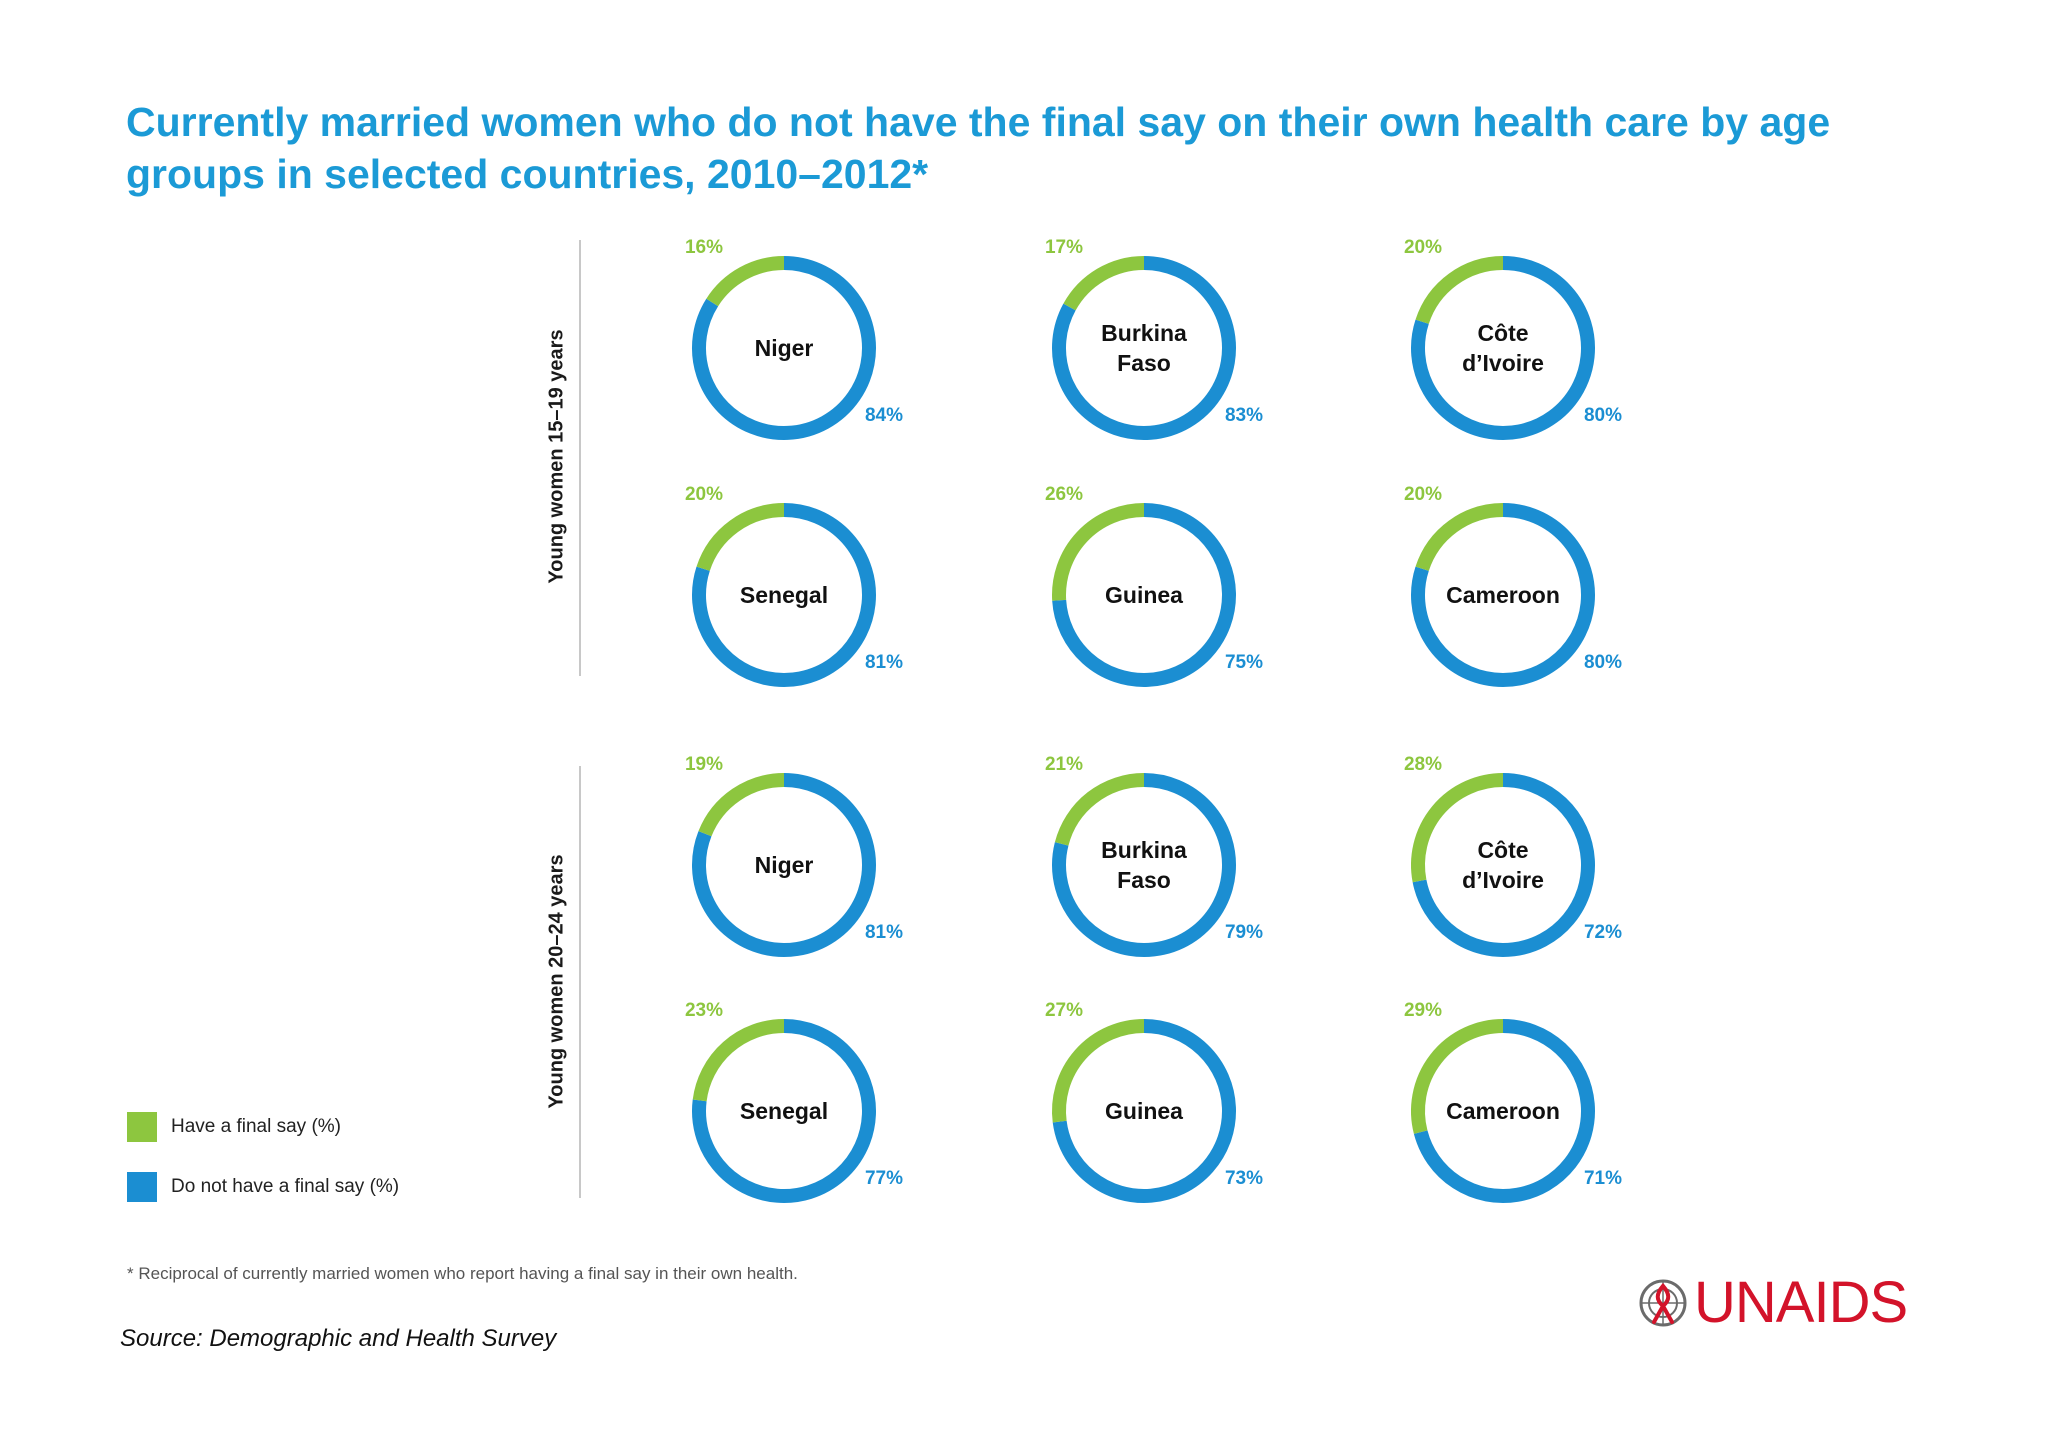 This screenshot has height=1447, width=2048. I want to click on value-label-have: 27%, so click(1064, 1010).